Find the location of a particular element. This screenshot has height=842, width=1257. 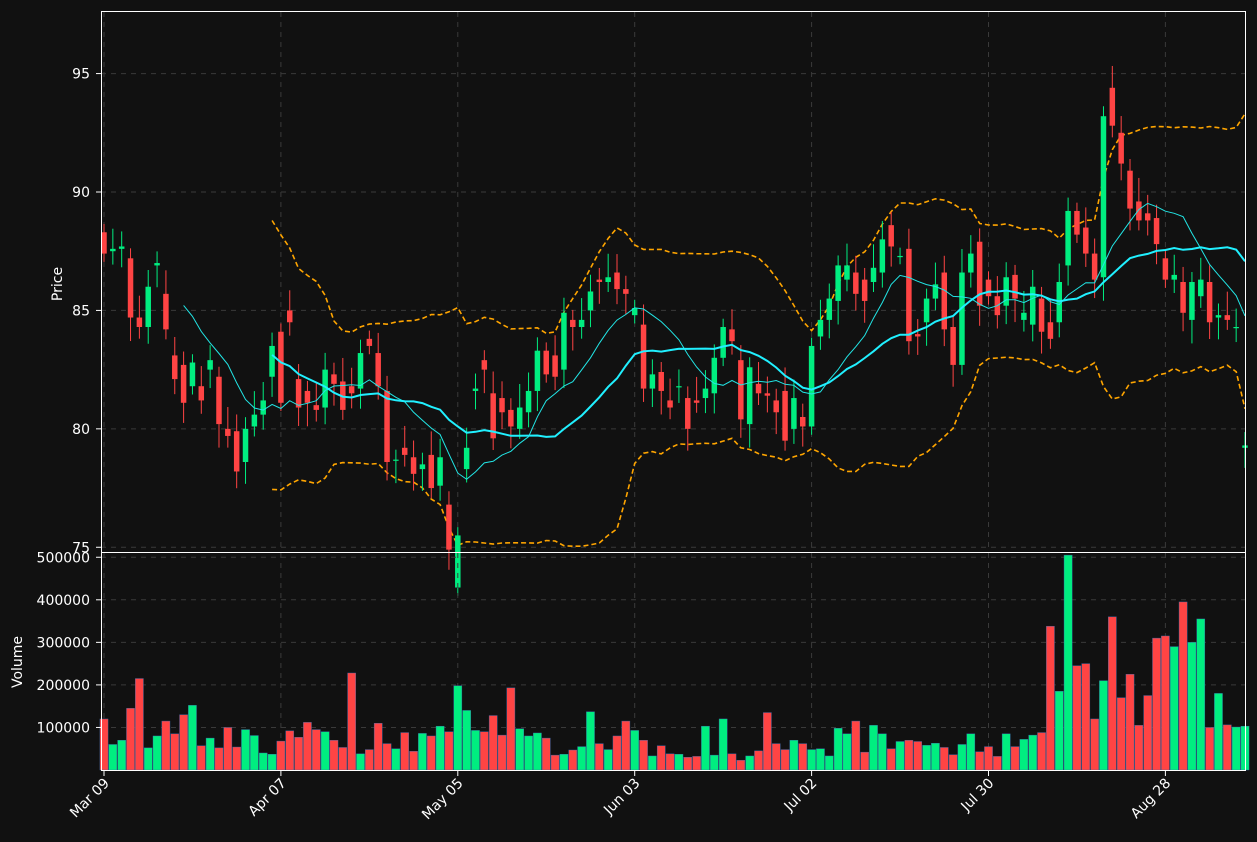

price-tick-label: 95 is located at coordinates (81, 75).